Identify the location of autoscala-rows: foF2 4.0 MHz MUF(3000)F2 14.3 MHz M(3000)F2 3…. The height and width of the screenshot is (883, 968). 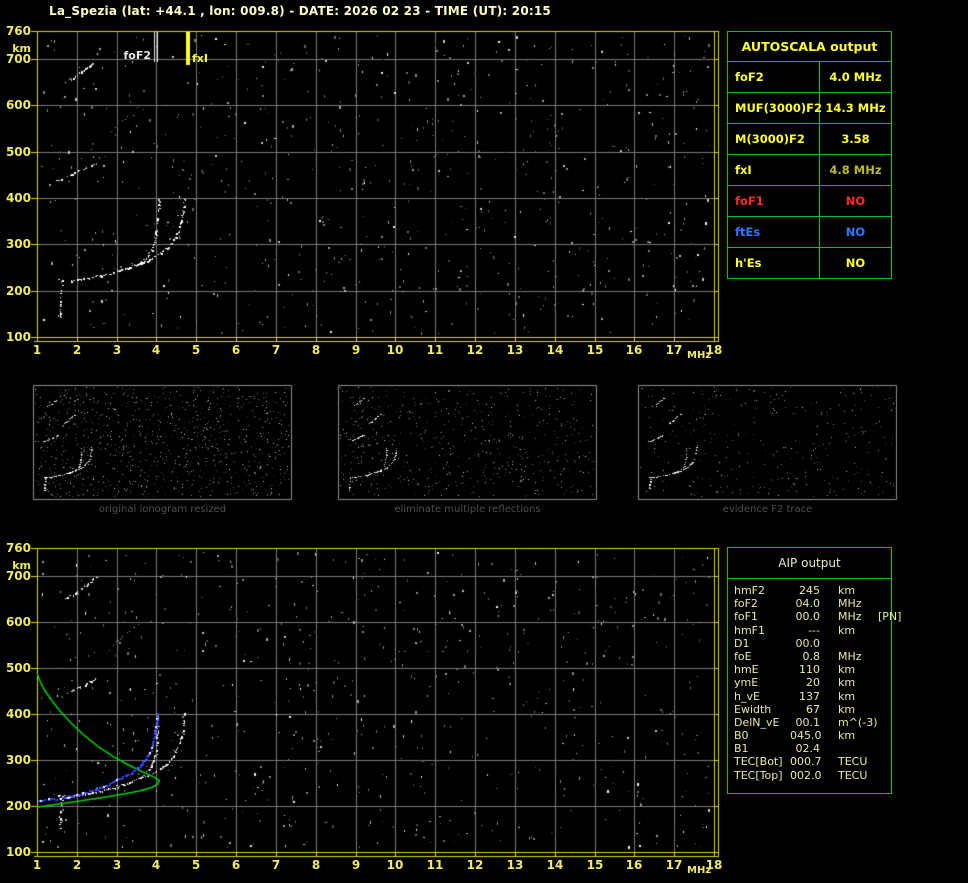
(809, 170).